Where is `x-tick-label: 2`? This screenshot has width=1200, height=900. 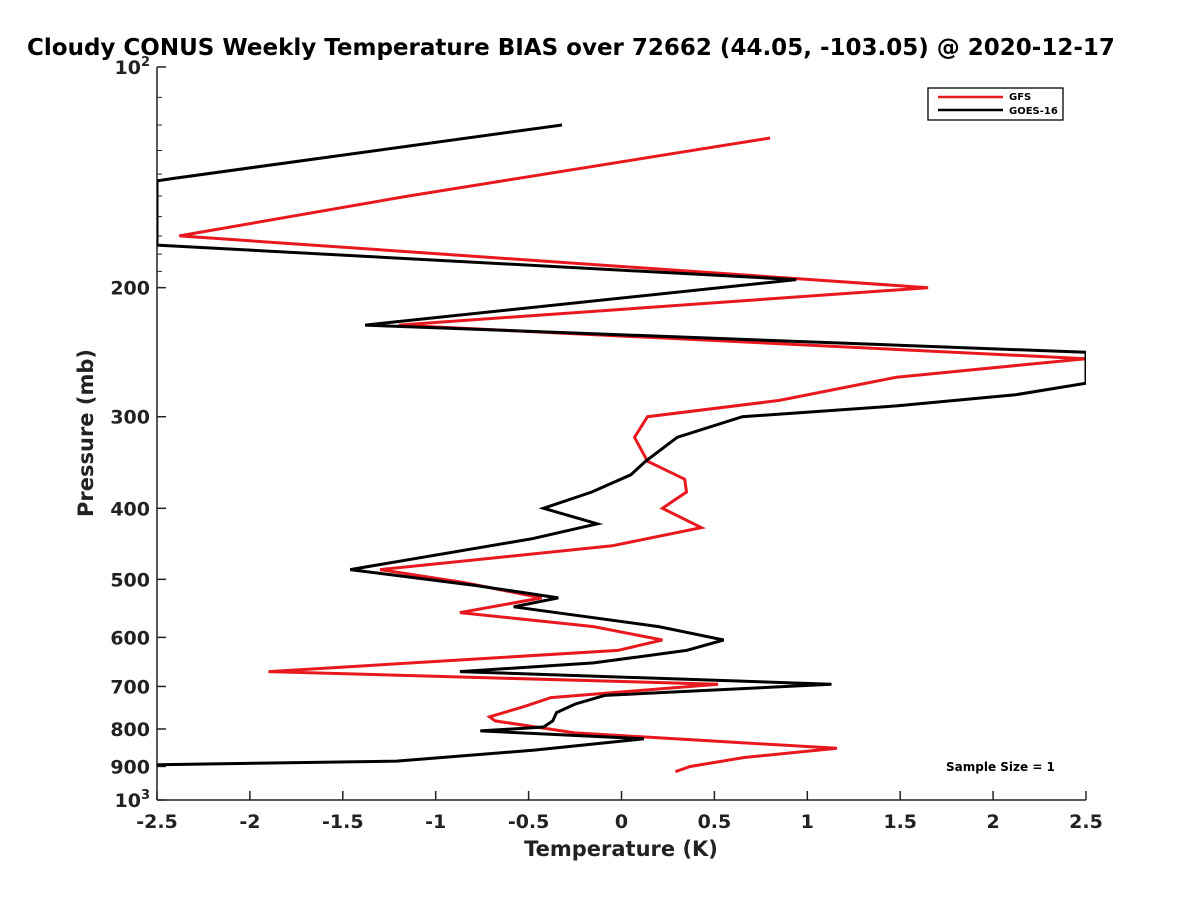 x-tick-label: 2 is located at coordinates (992, 822).